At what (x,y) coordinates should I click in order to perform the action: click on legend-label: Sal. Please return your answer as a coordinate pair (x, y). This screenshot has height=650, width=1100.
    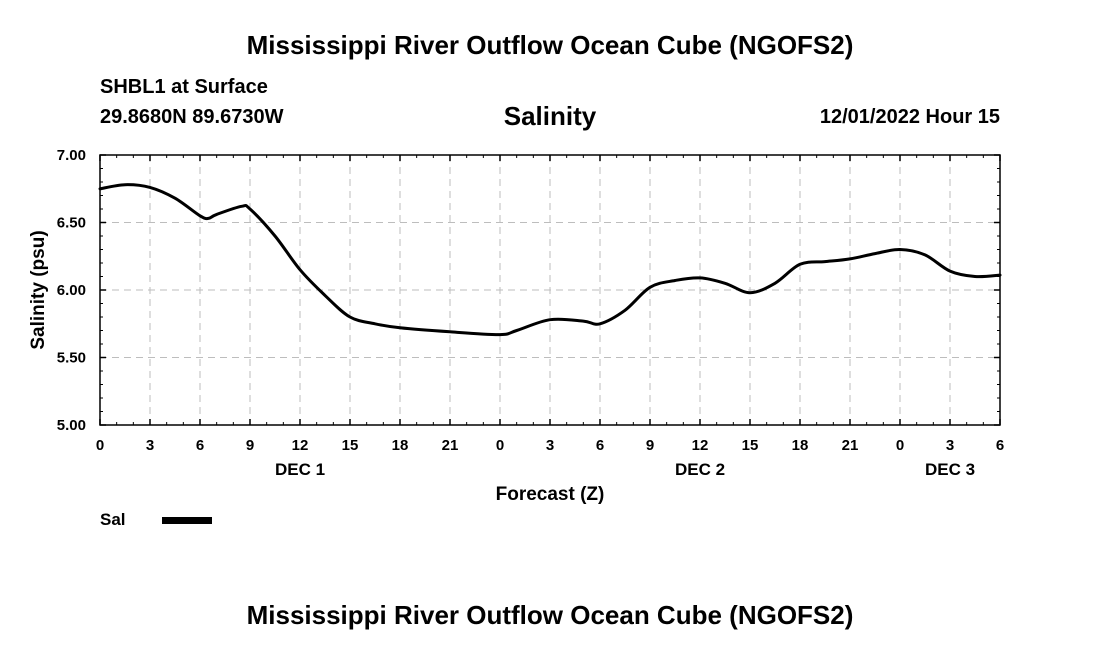
    Looking at the image, I should click on (113, 519).